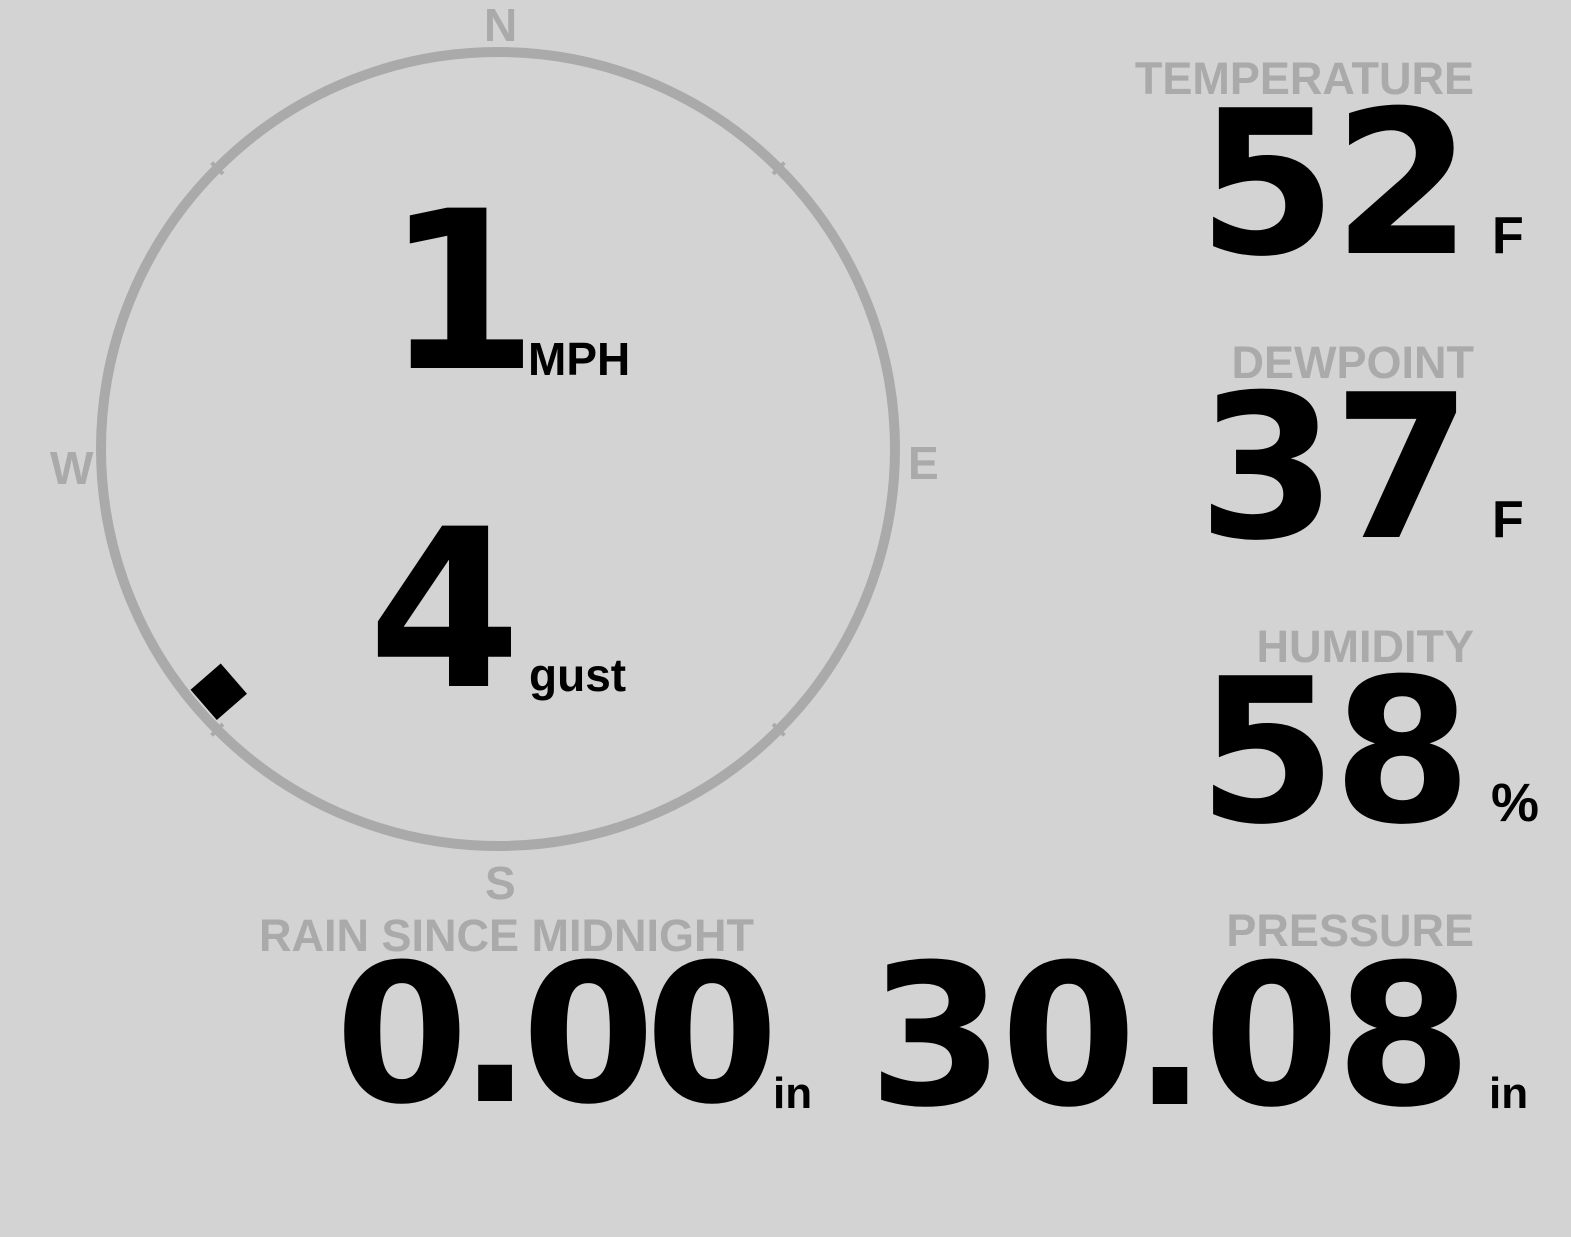  What do you see at coordinates (1353, 362) in the screenshot?
I see `dewpoint-label: DEWPOINT` at bounding box center [1353, 362].